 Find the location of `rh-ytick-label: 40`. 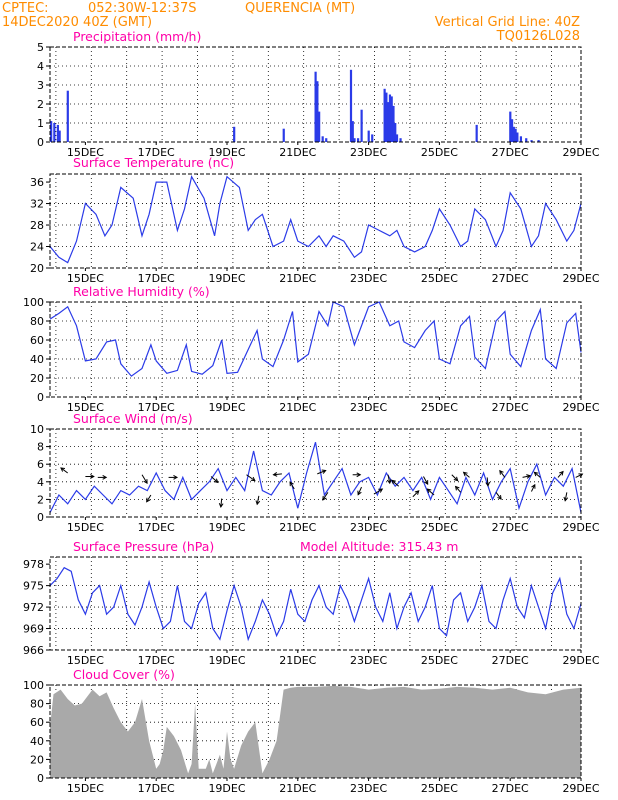

rh-ytick-label: 40 is located at coordinates (37, 359).